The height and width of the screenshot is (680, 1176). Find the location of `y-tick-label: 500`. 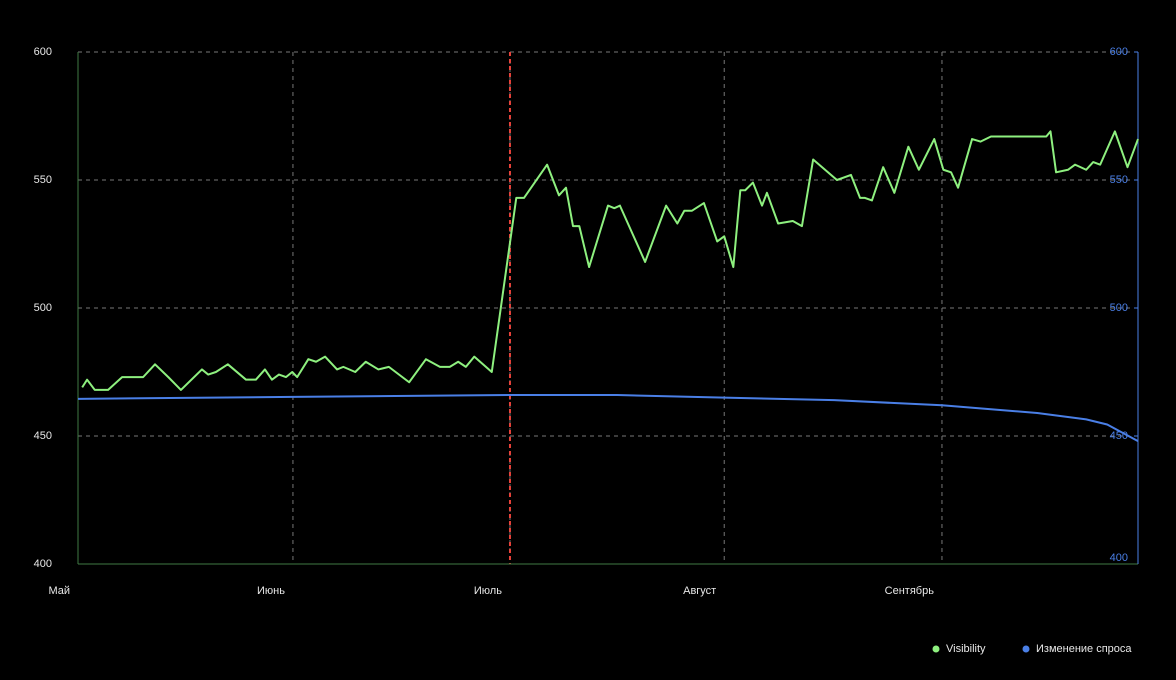

y-tick-label: 500 is located at coordinates (43, 308).